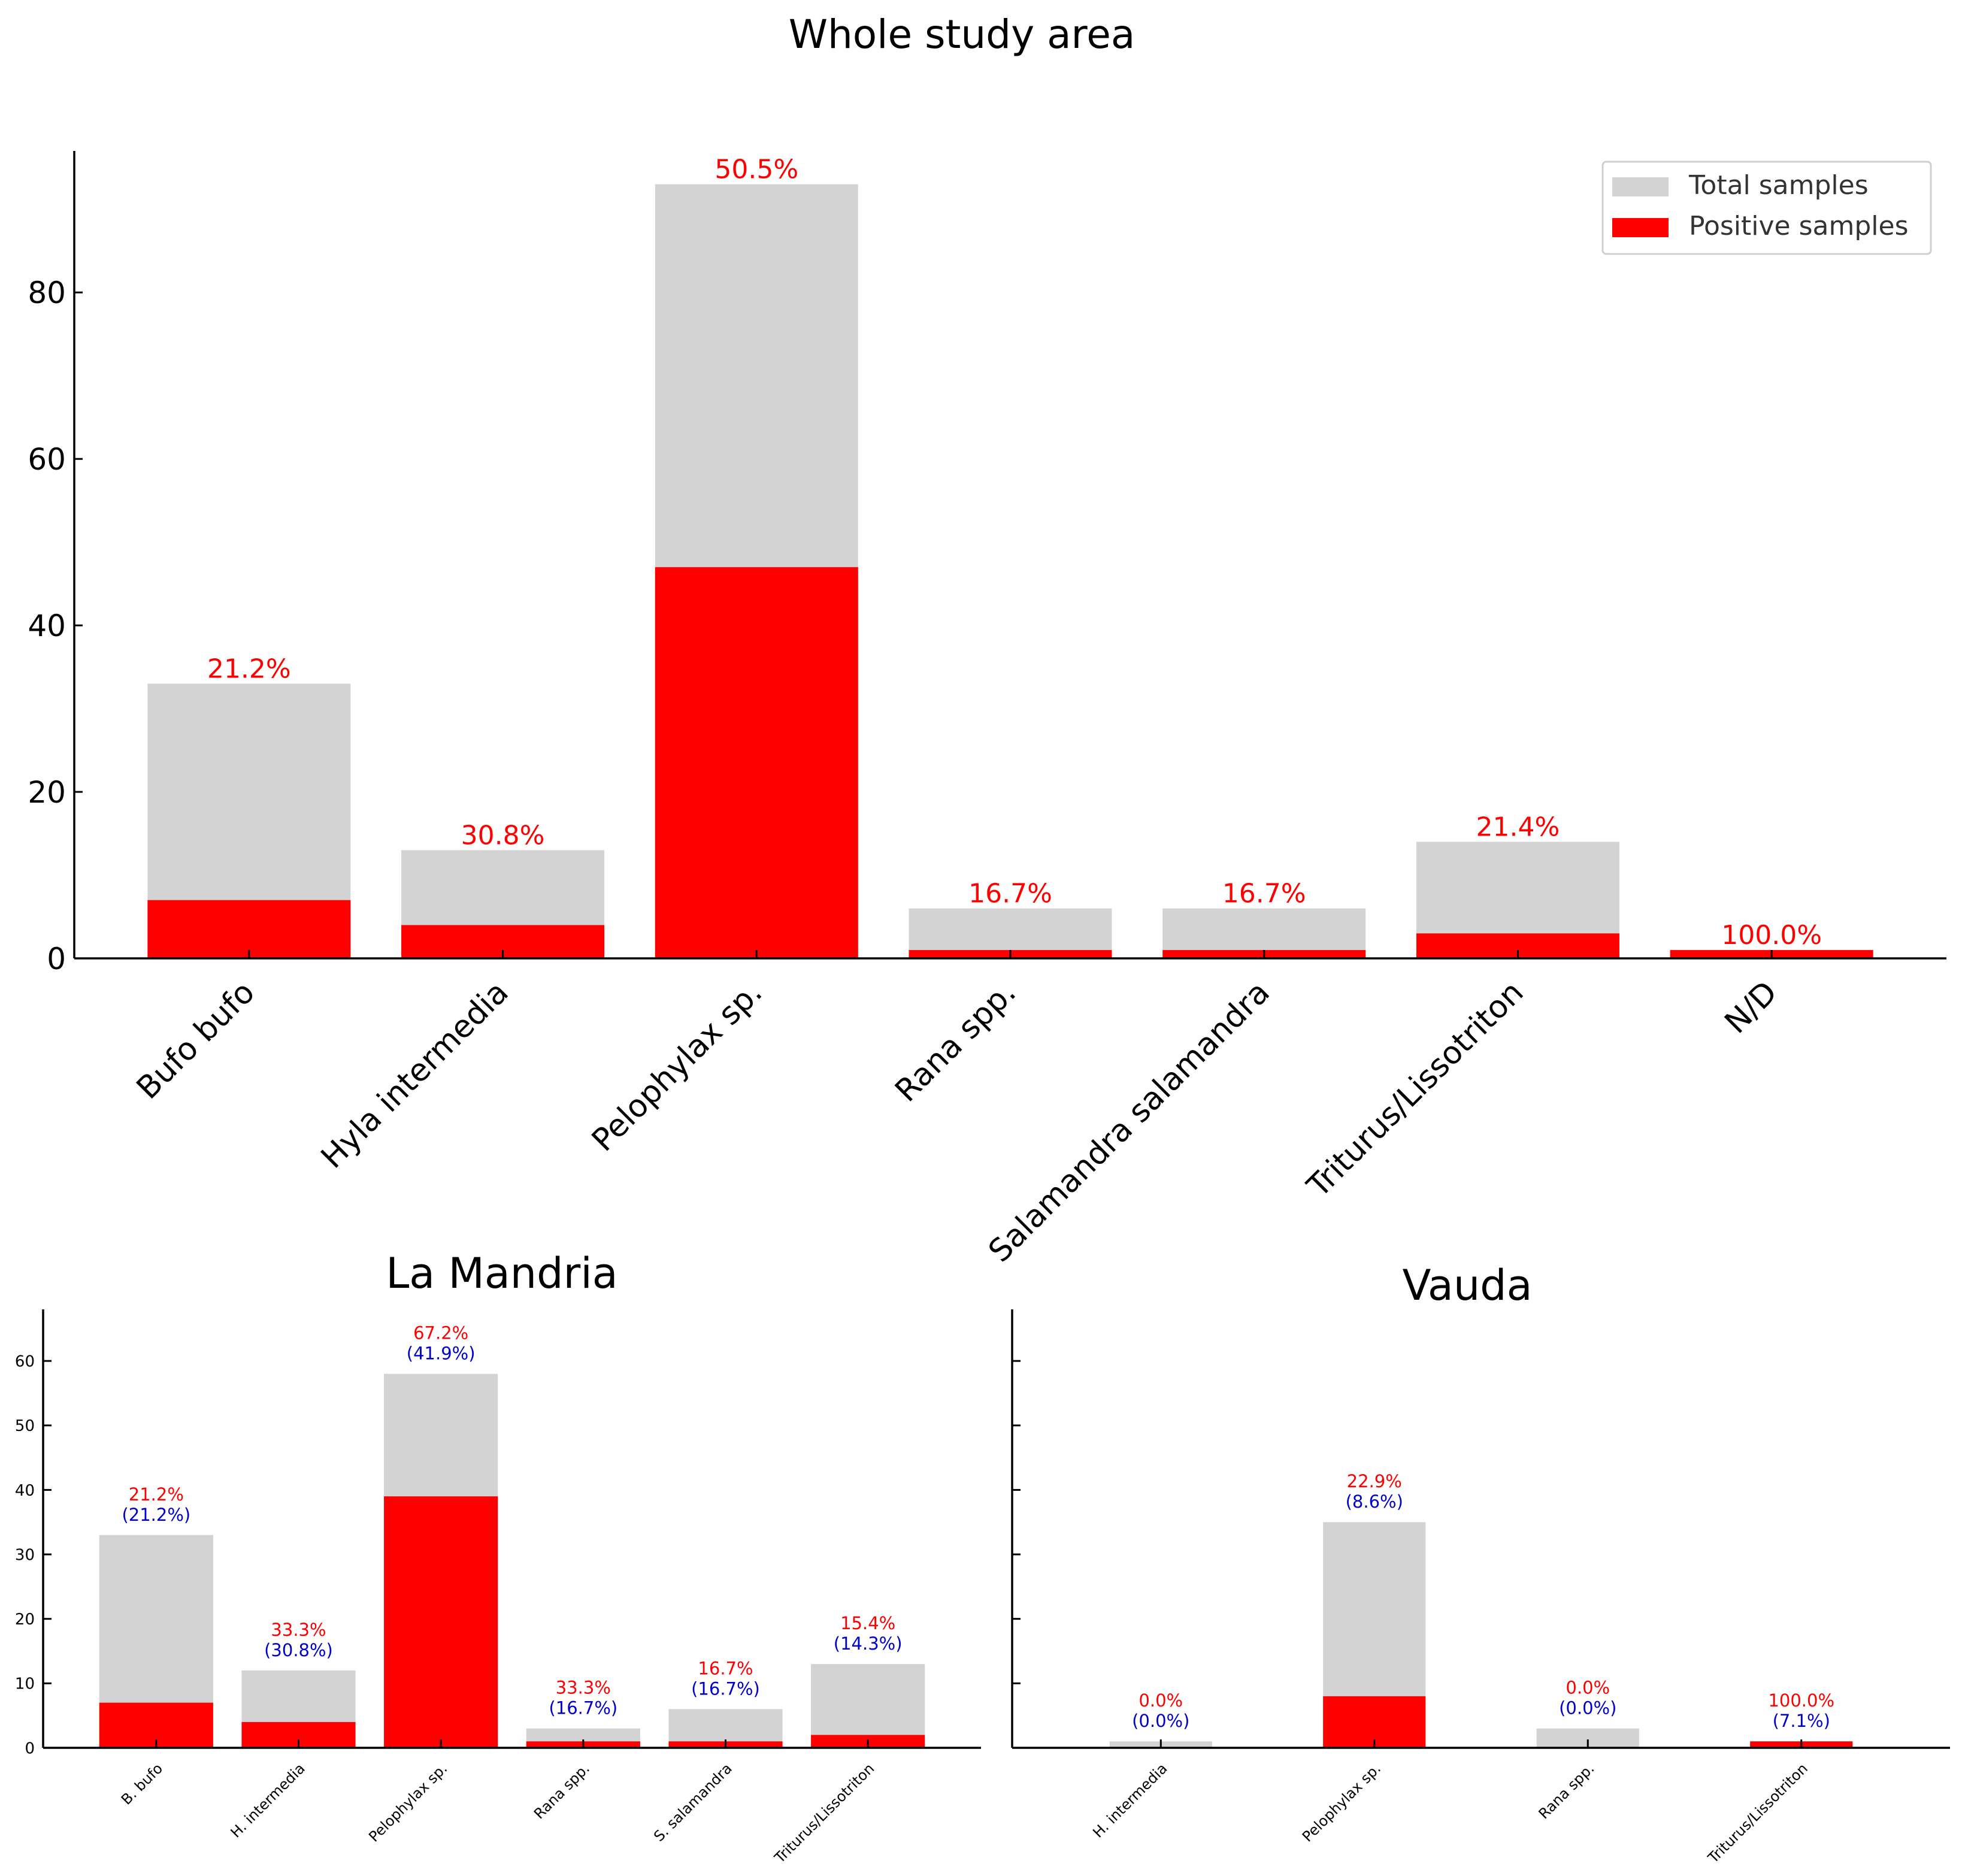  I want to click on x-tick-label-2: Rana spp., so click(1567, 1791).